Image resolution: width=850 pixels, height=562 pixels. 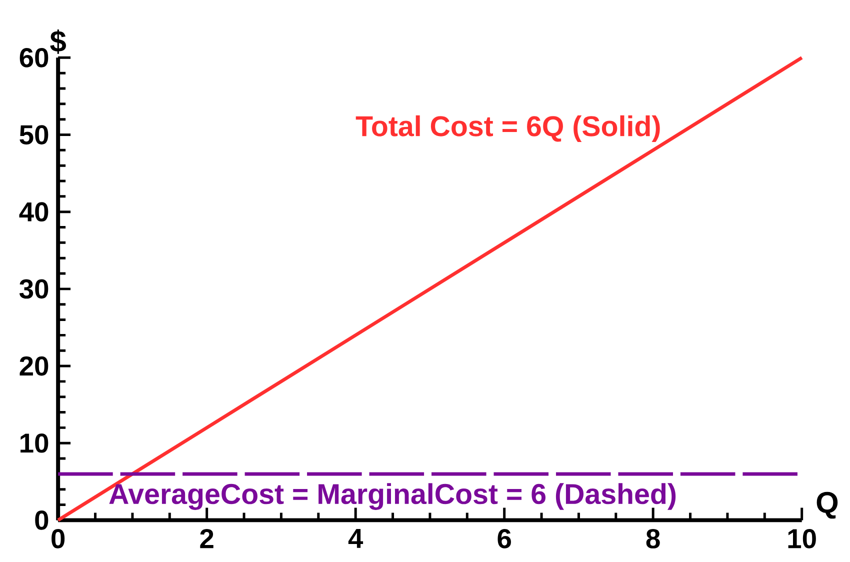 I want to click on y-tick-label: 60, so click(x=34, y=58).